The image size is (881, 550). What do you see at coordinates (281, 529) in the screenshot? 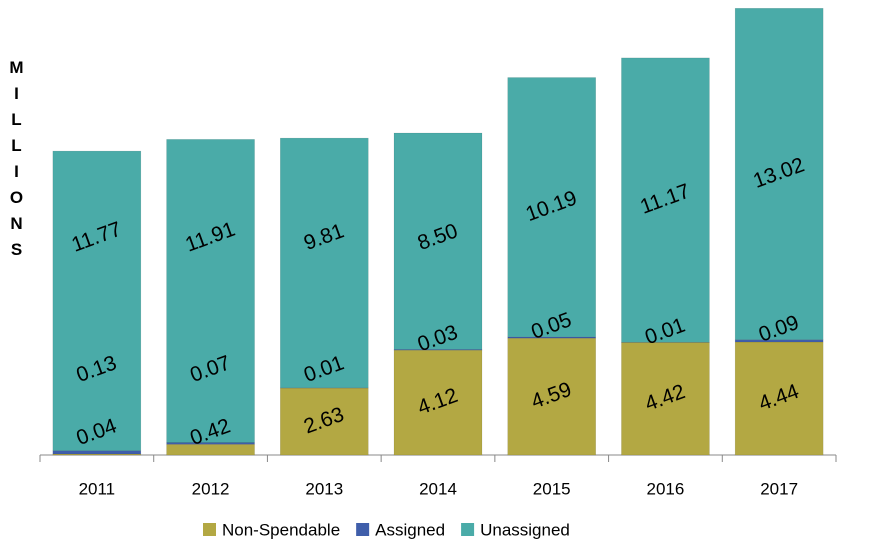
I see `legend-label: Non-Spendable` at bounding box center [281, 529].